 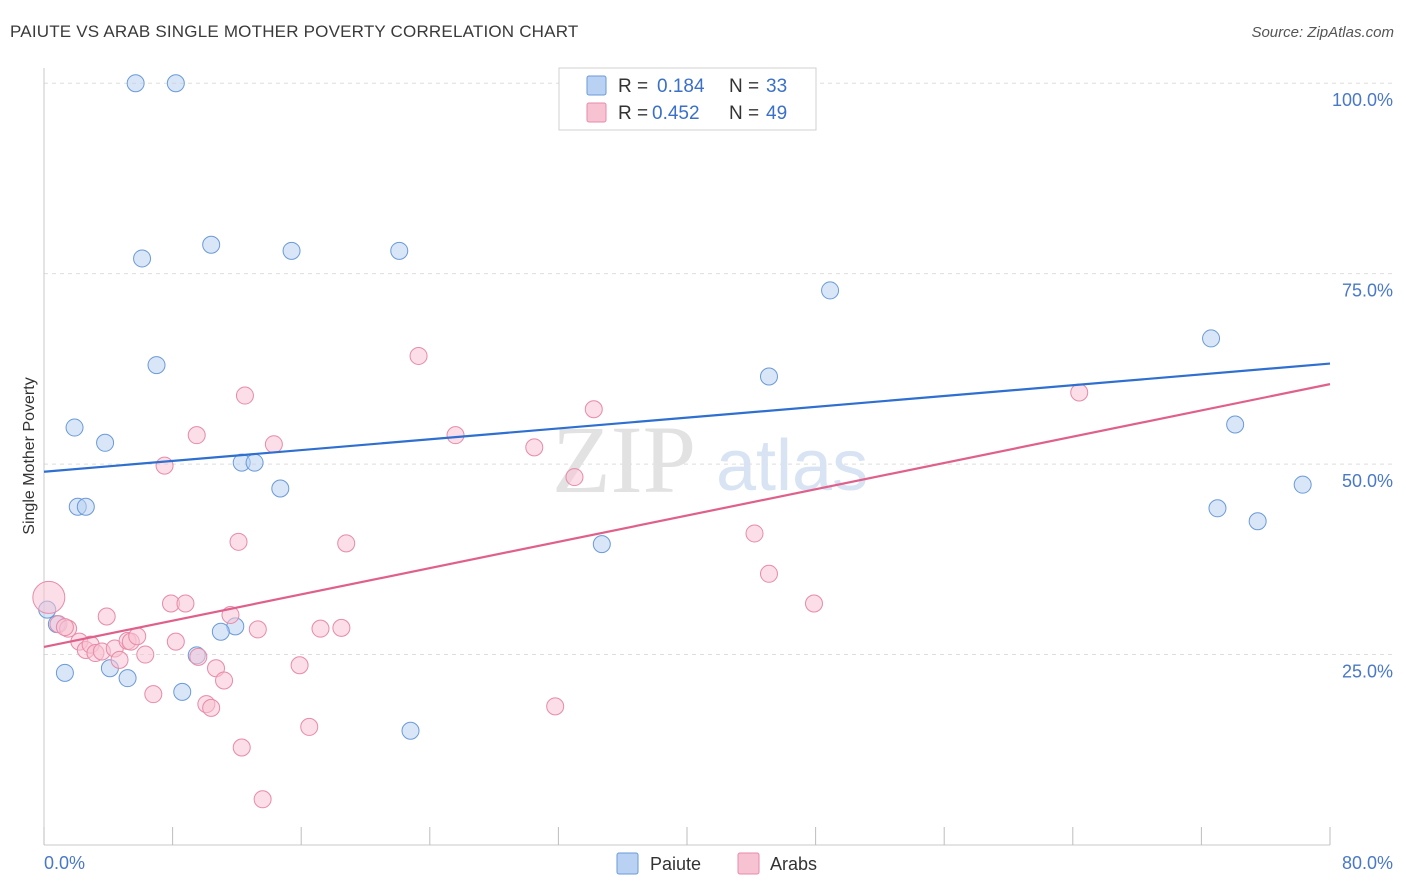 I want to click on paiute-trend-line, so click(x=687, y=417).